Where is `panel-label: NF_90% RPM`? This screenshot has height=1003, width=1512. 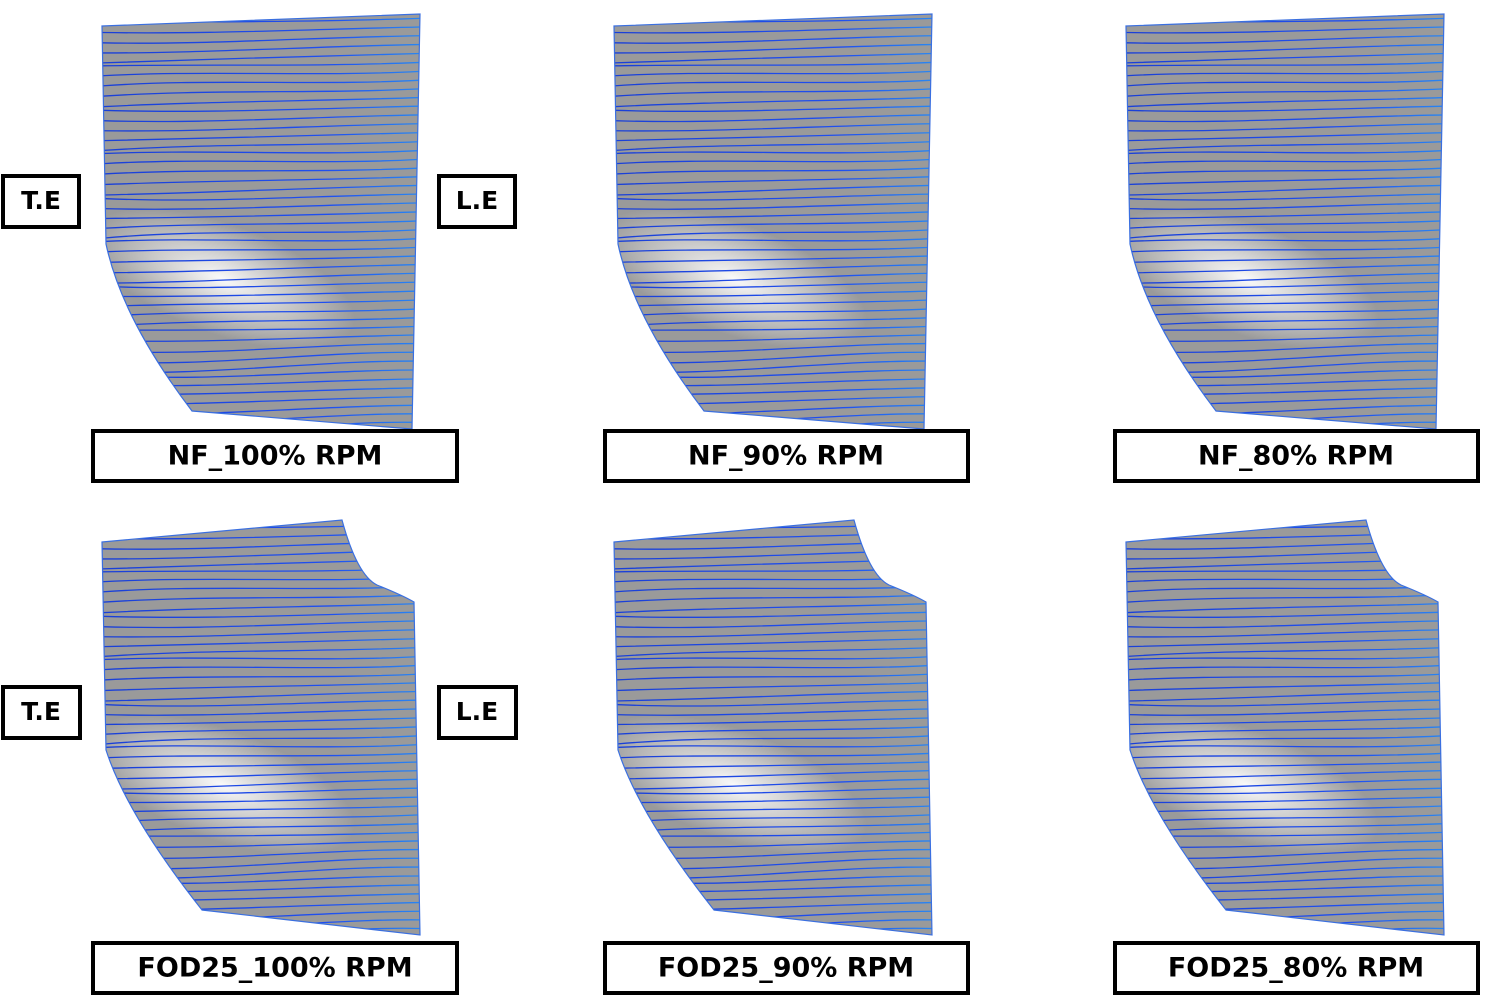
panel-label: NF_90% RPM is located at coordinates (786, 456).